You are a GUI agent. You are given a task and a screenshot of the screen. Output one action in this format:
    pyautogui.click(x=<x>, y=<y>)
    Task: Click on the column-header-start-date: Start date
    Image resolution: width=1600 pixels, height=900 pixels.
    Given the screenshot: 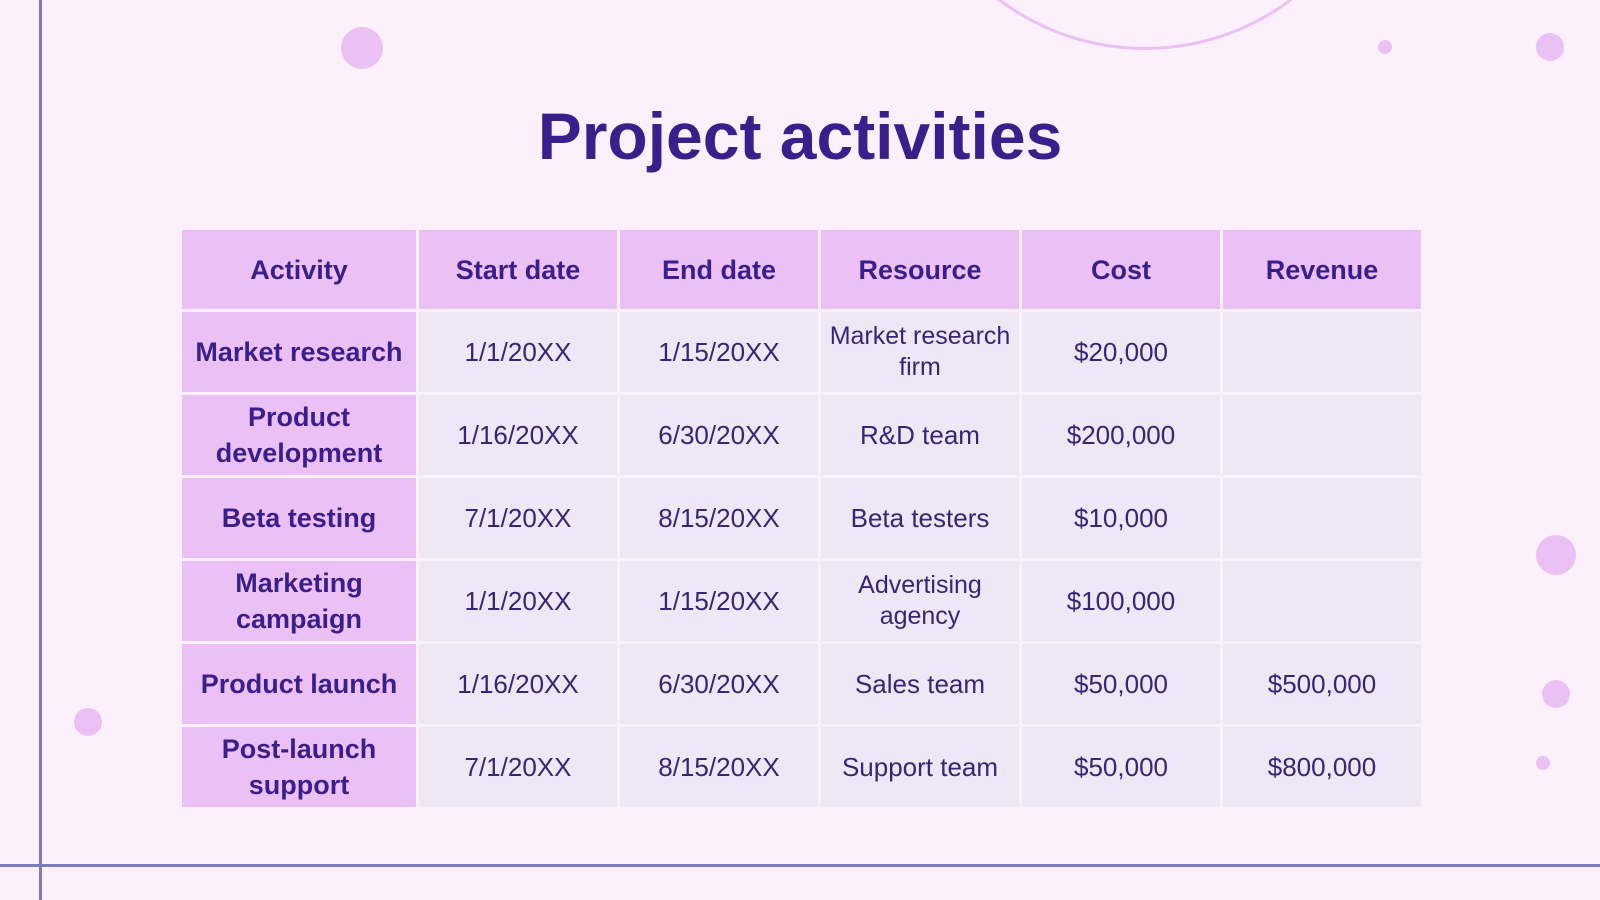 What is the action you would take?
    pyautogui.click(x=518, y=269)
    